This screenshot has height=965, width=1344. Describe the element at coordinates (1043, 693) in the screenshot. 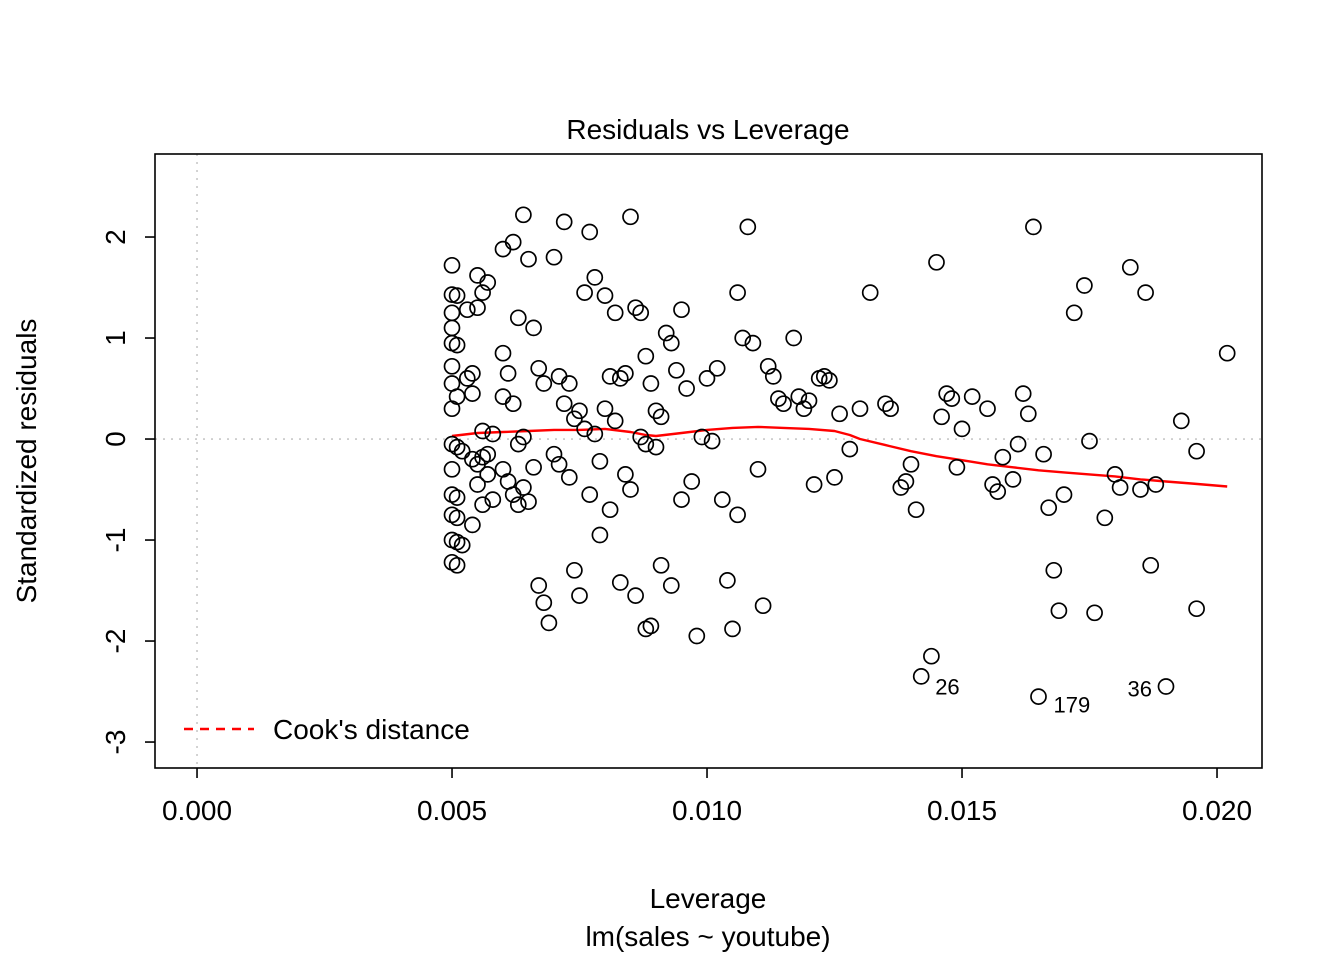

I see `point-labels: 26 179 36` at that location.